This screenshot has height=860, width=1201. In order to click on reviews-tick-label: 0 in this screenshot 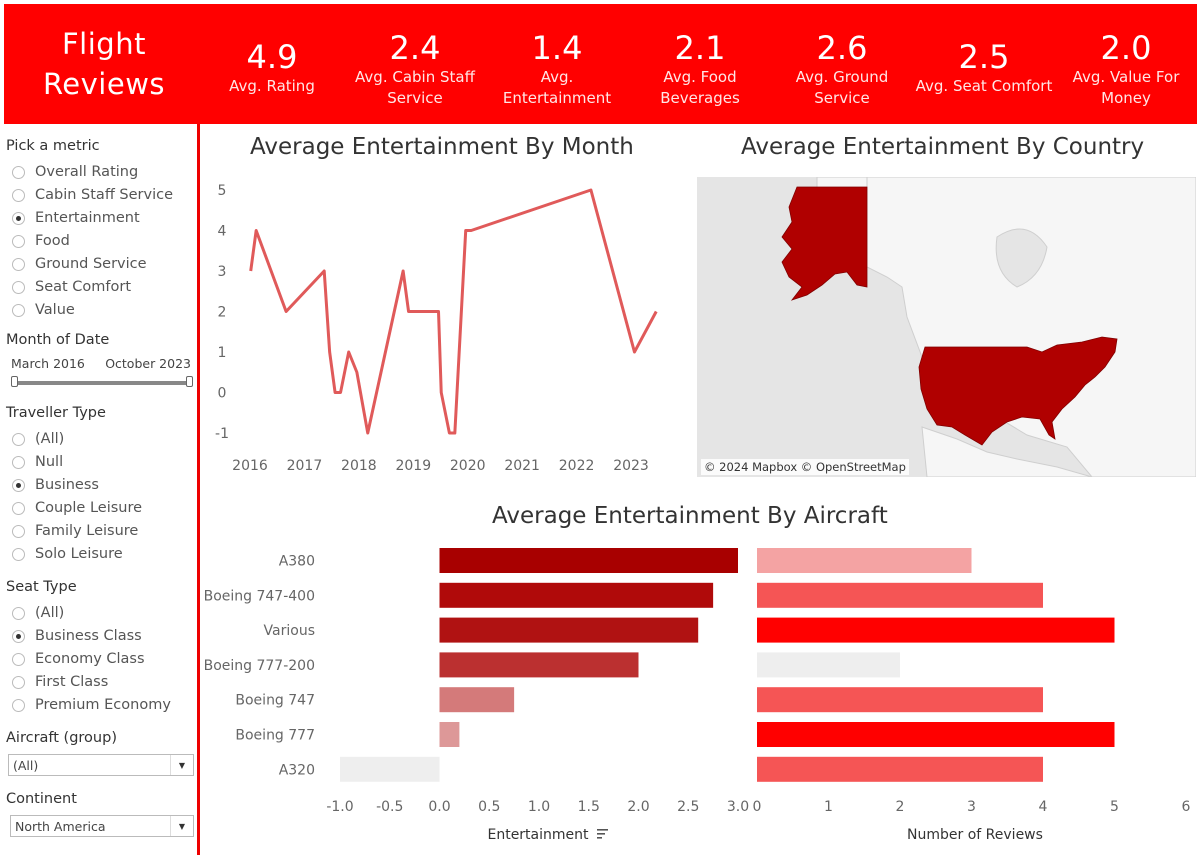, I will do `click(757, 807)`.